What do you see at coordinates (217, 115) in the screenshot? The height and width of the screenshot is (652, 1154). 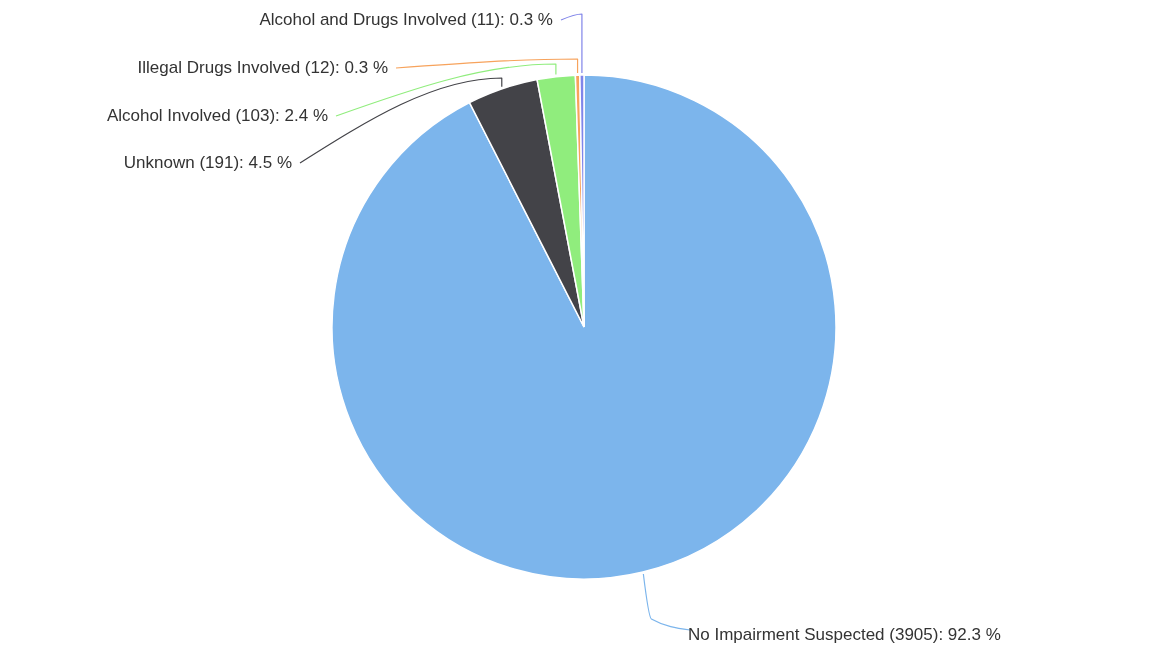 I see `slice-label: Alcohol Involved (103): 2.4 %` at bounding box center [217, 115].